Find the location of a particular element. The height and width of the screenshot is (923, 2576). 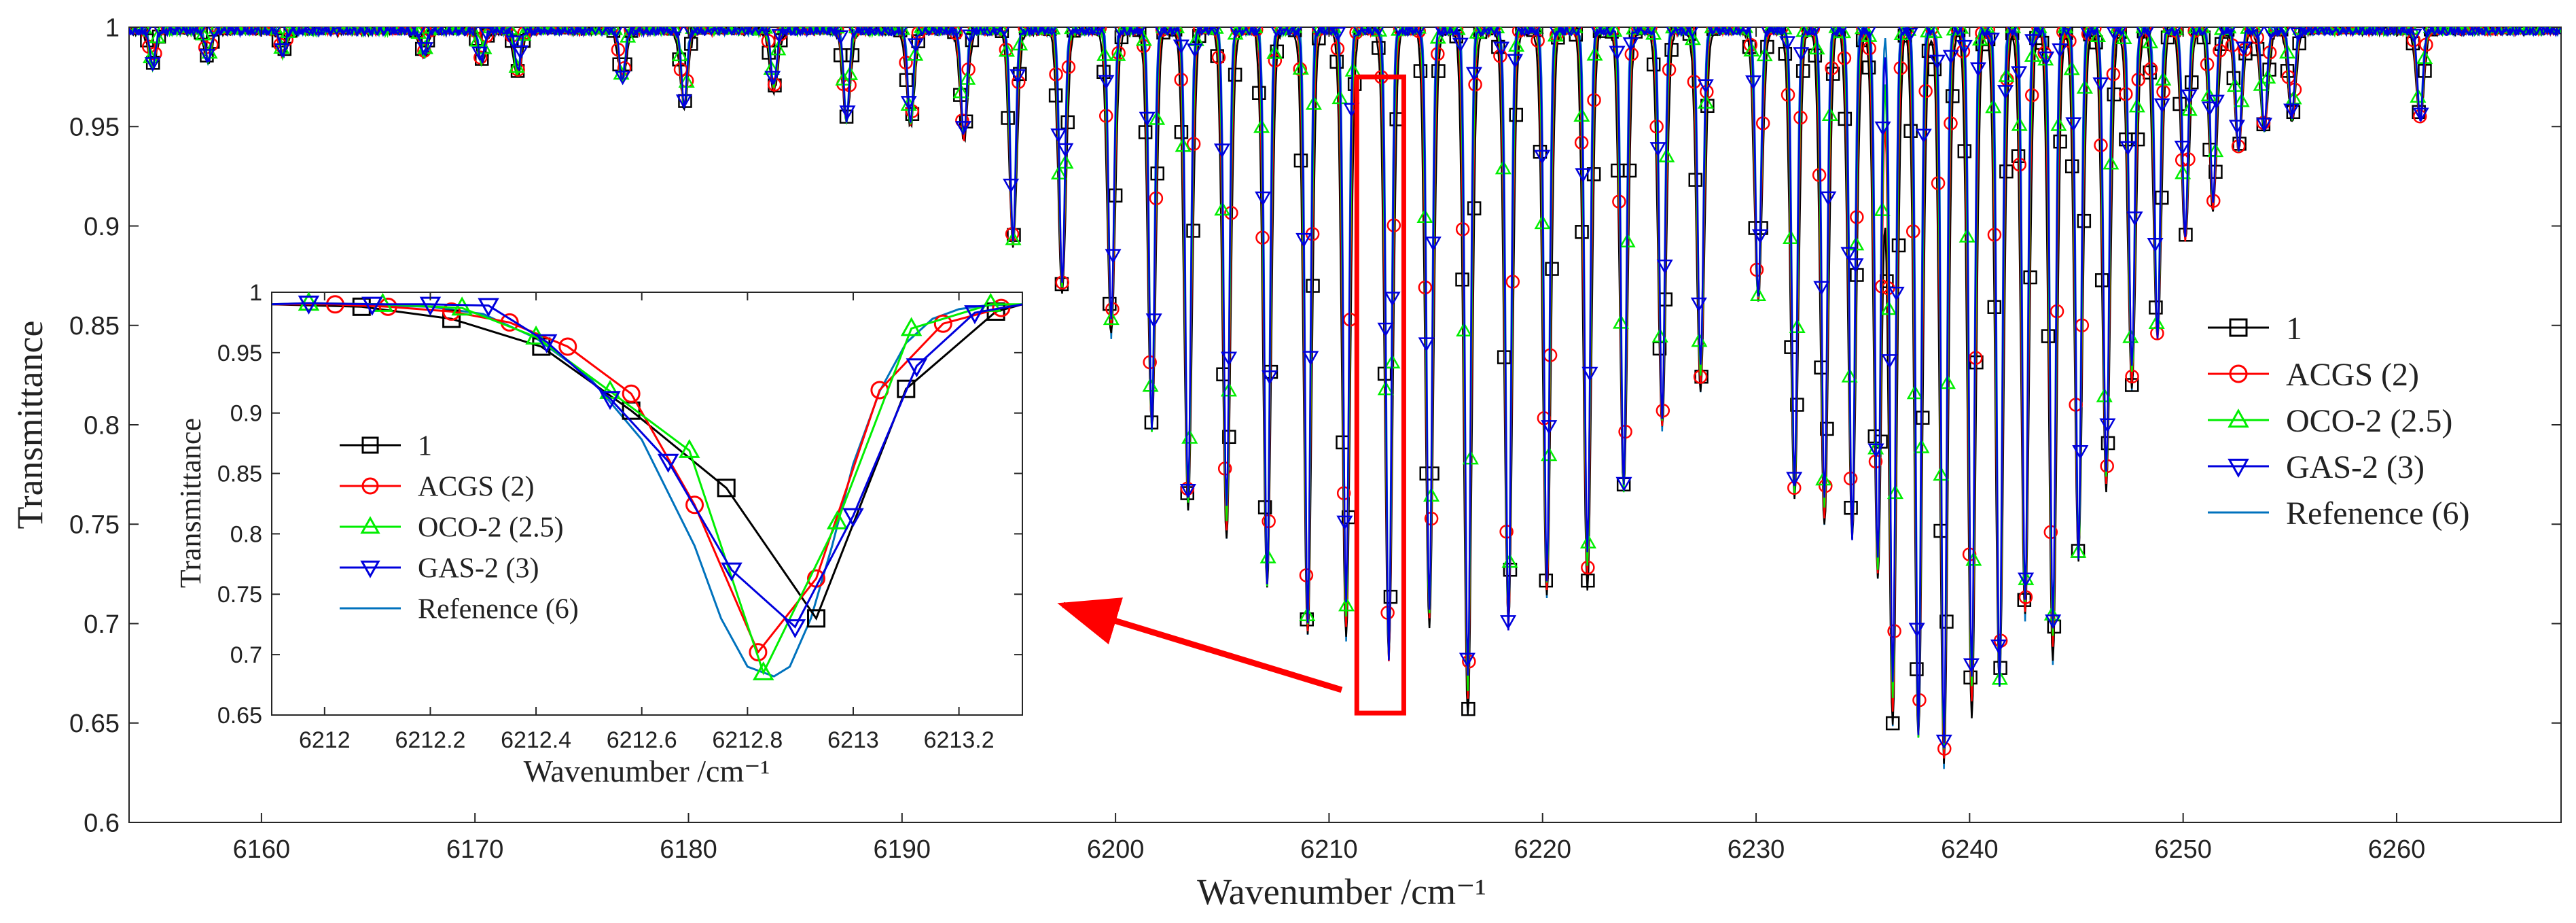

main-x-axis-label: Wavenumber /cm⁻¹ is located at coordinates (1341, 892).